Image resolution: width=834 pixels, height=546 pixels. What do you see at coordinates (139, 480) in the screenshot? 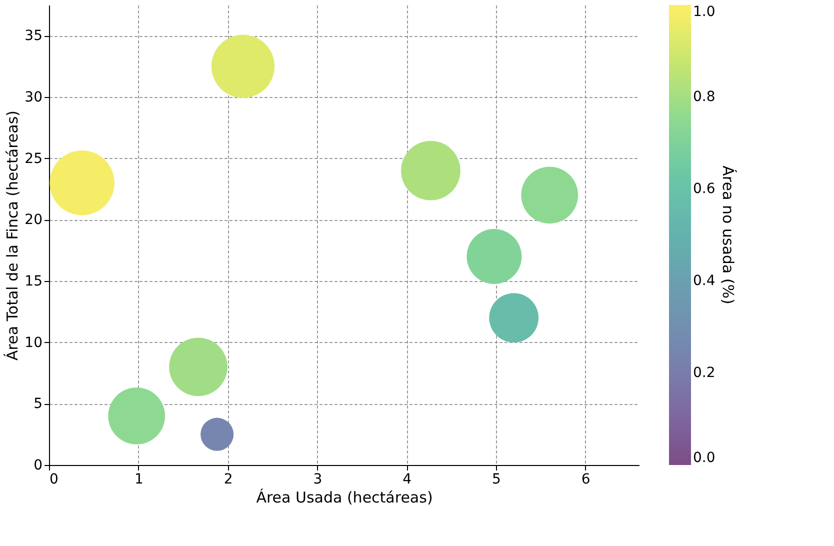
I see `x-tick-label: 1` at bounding box center [139, 480].